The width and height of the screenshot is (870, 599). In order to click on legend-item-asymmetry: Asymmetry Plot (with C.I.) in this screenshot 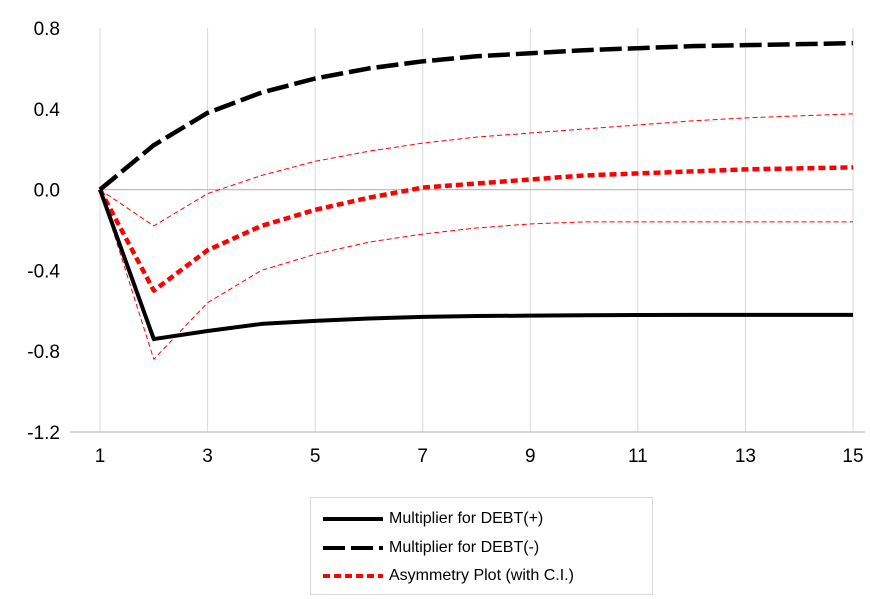, I will do `click(448, 576)`.